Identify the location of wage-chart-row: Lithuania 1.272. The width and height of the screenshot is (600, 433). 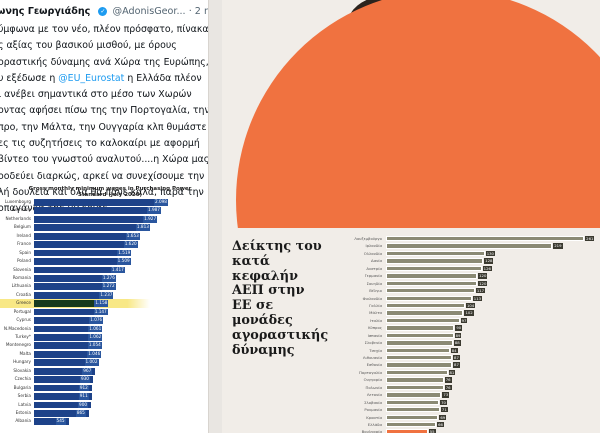
(104, 286).